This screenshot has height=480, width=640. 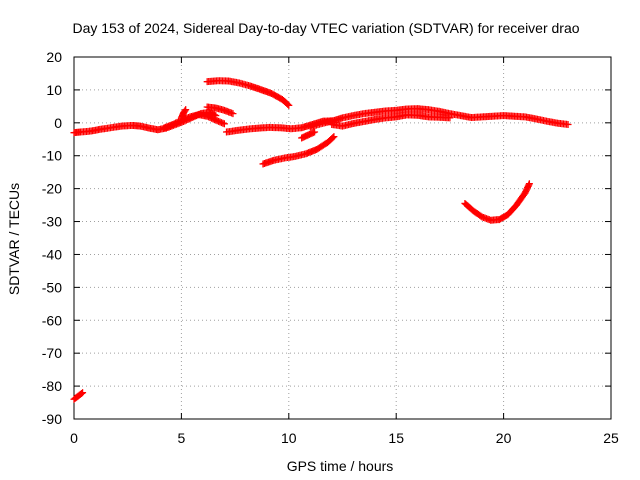 What do you see at coordinates (182, 438) in the screenshot?
I see `x-tick-label: 5` at bounding box center [182, 438].